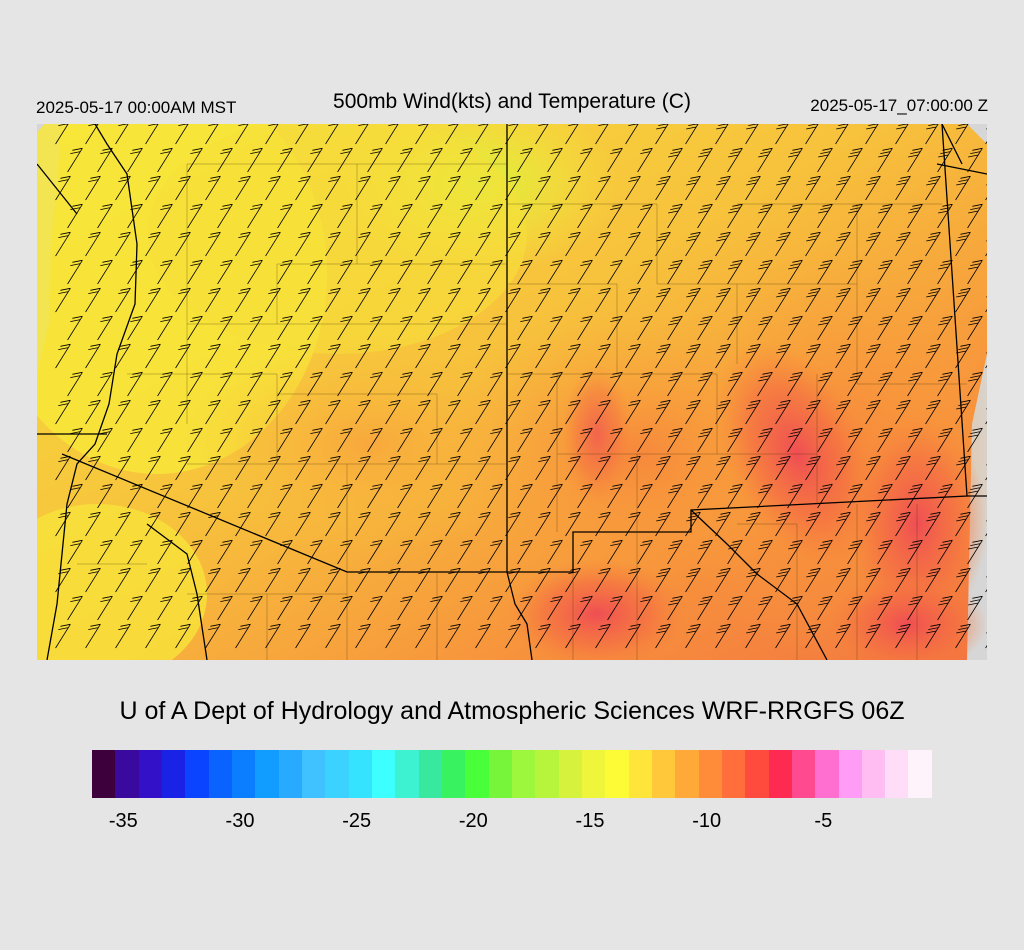  What do you see at coordinates (590, 821) in the screenshot?
I see `colorbar-label: -15` at bounding box center [590, 821].